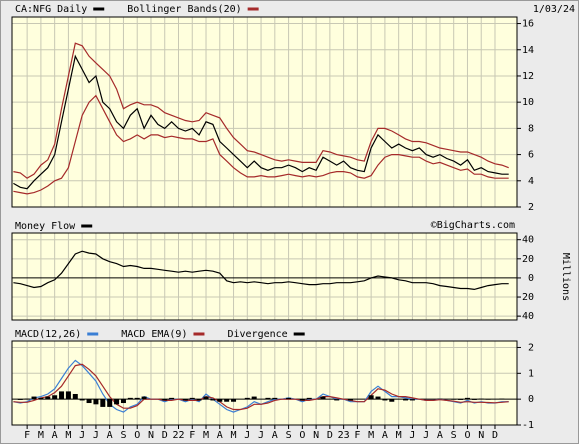 The width and height of the screenshot is (579, 444). I want to click on y-tick-label: 20, so click(528, 259).